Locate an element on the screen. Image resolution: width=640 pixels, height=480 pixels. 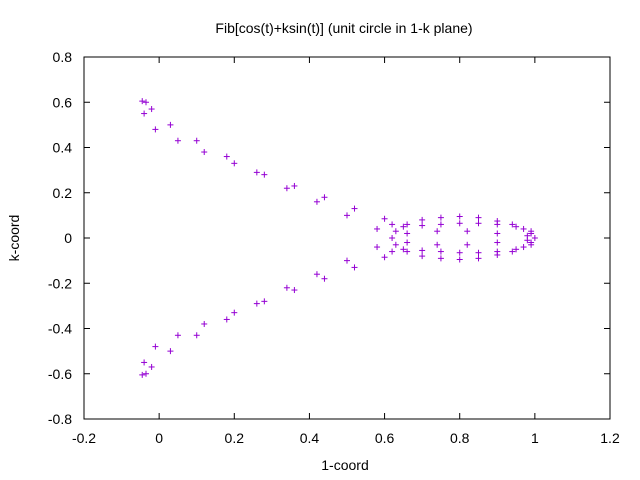
x-tick-label: -0.2 is located at coordinates (84, 438).